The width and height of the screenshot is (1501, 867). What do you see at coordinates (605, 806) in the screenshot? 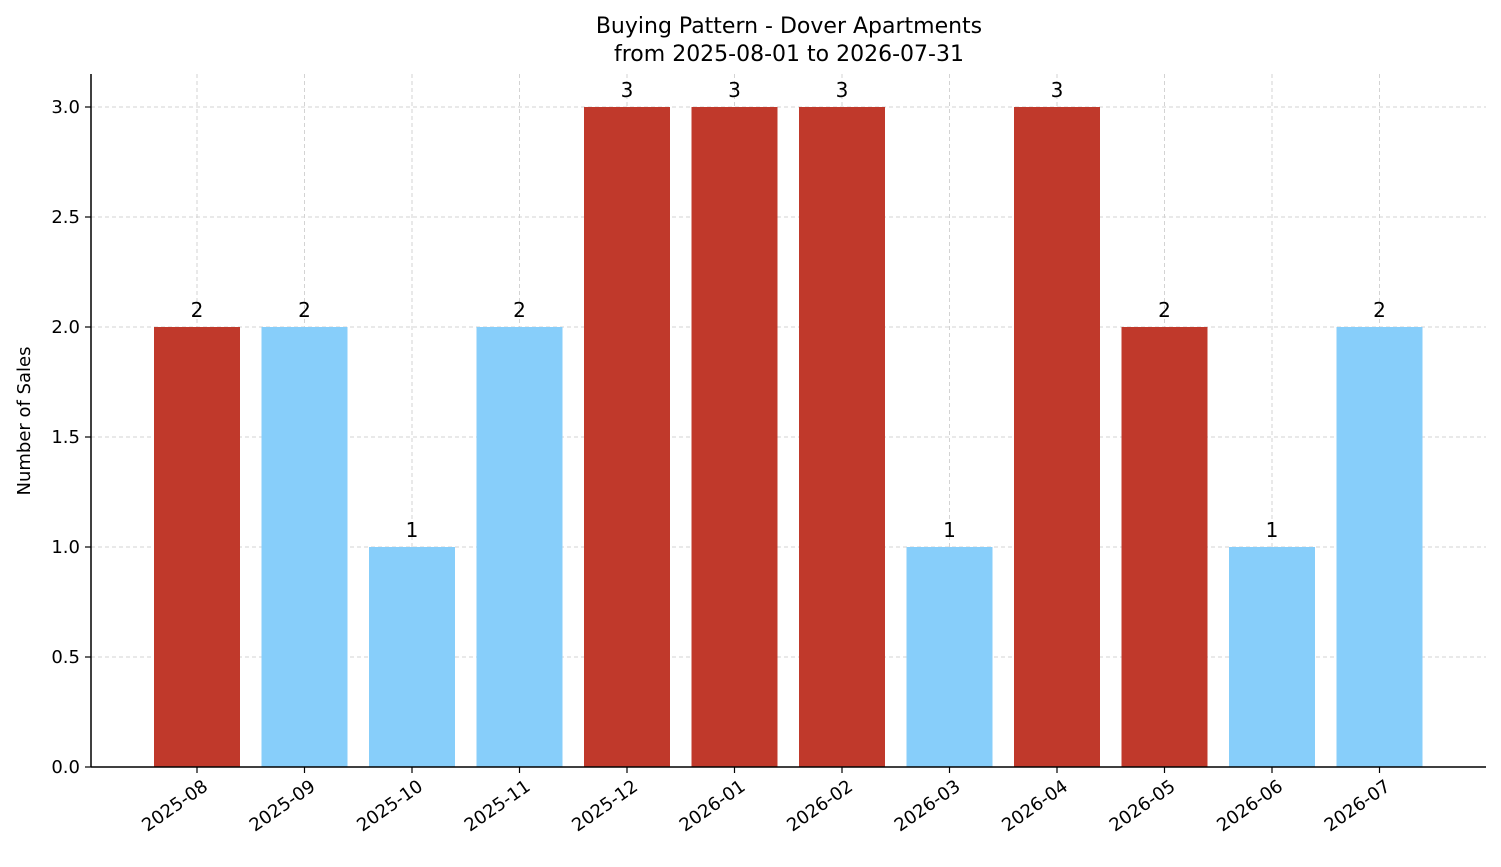
I see `x-tick-label: 2025-12` at bounding box center [605, 806].